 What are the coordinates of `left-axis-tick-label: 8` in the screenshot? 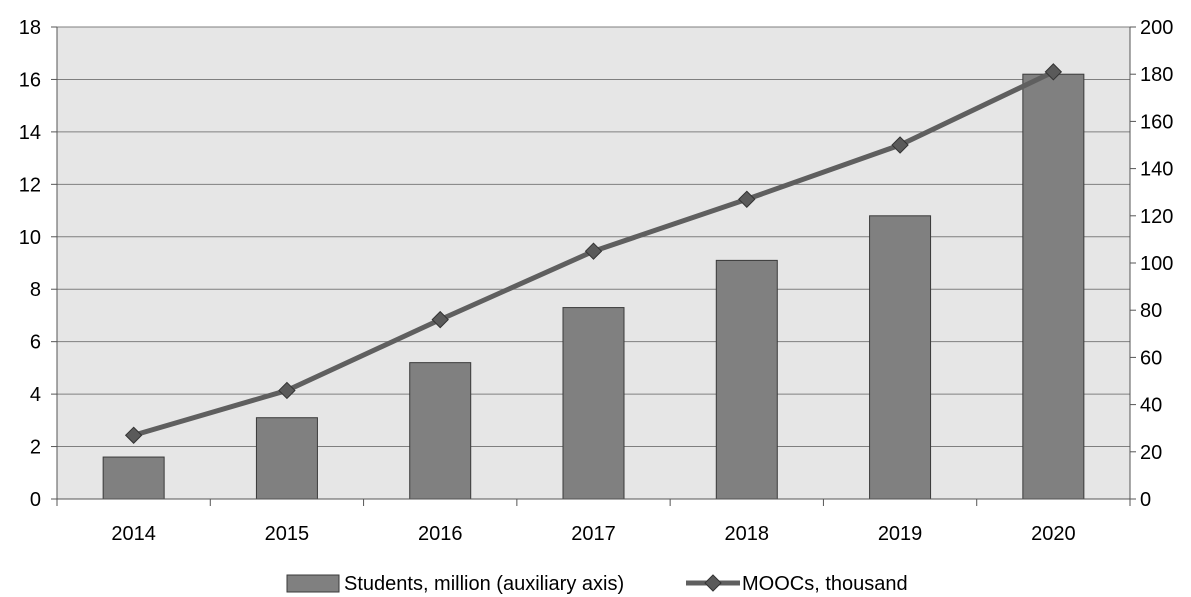 It's located at (35, 290).